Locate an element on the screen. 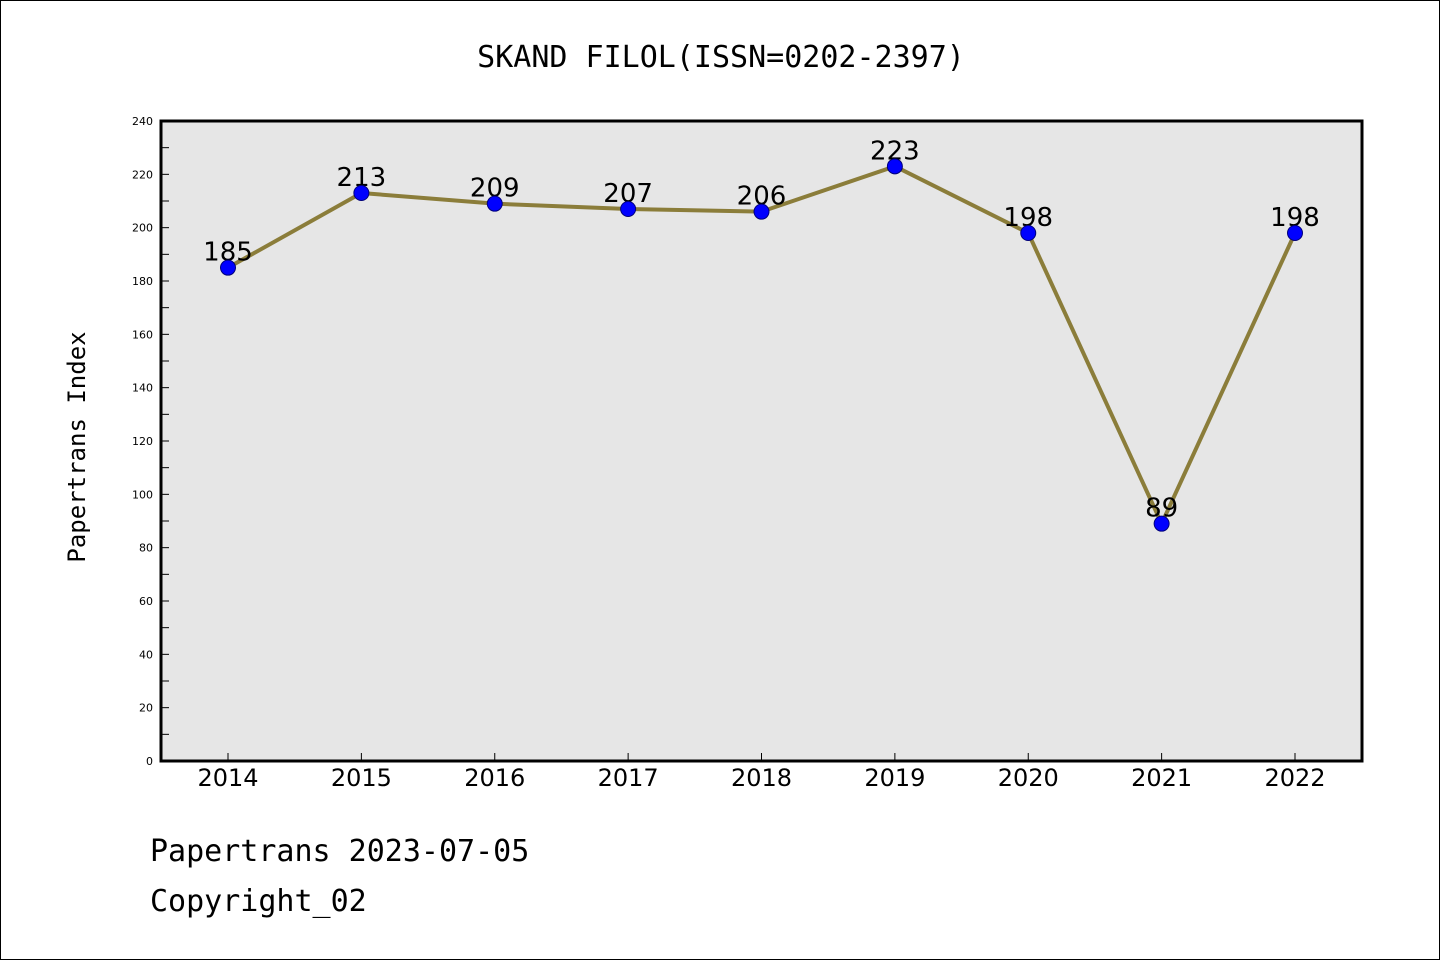  x-tick-label: 2019 is located at coordinates (894, 778).